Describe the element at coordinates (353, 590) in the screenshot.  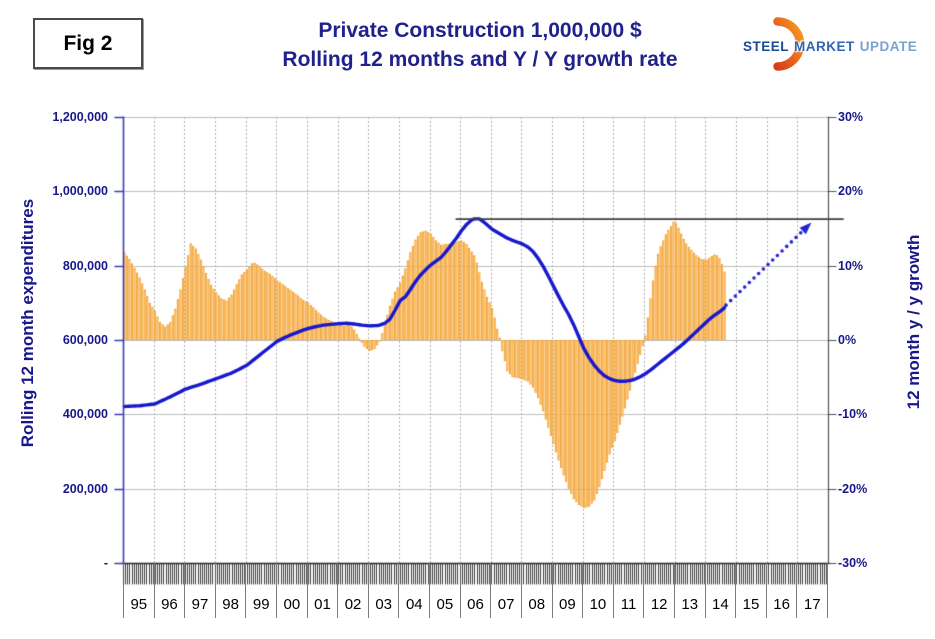
I see `year-label-cell: 02` at that location.